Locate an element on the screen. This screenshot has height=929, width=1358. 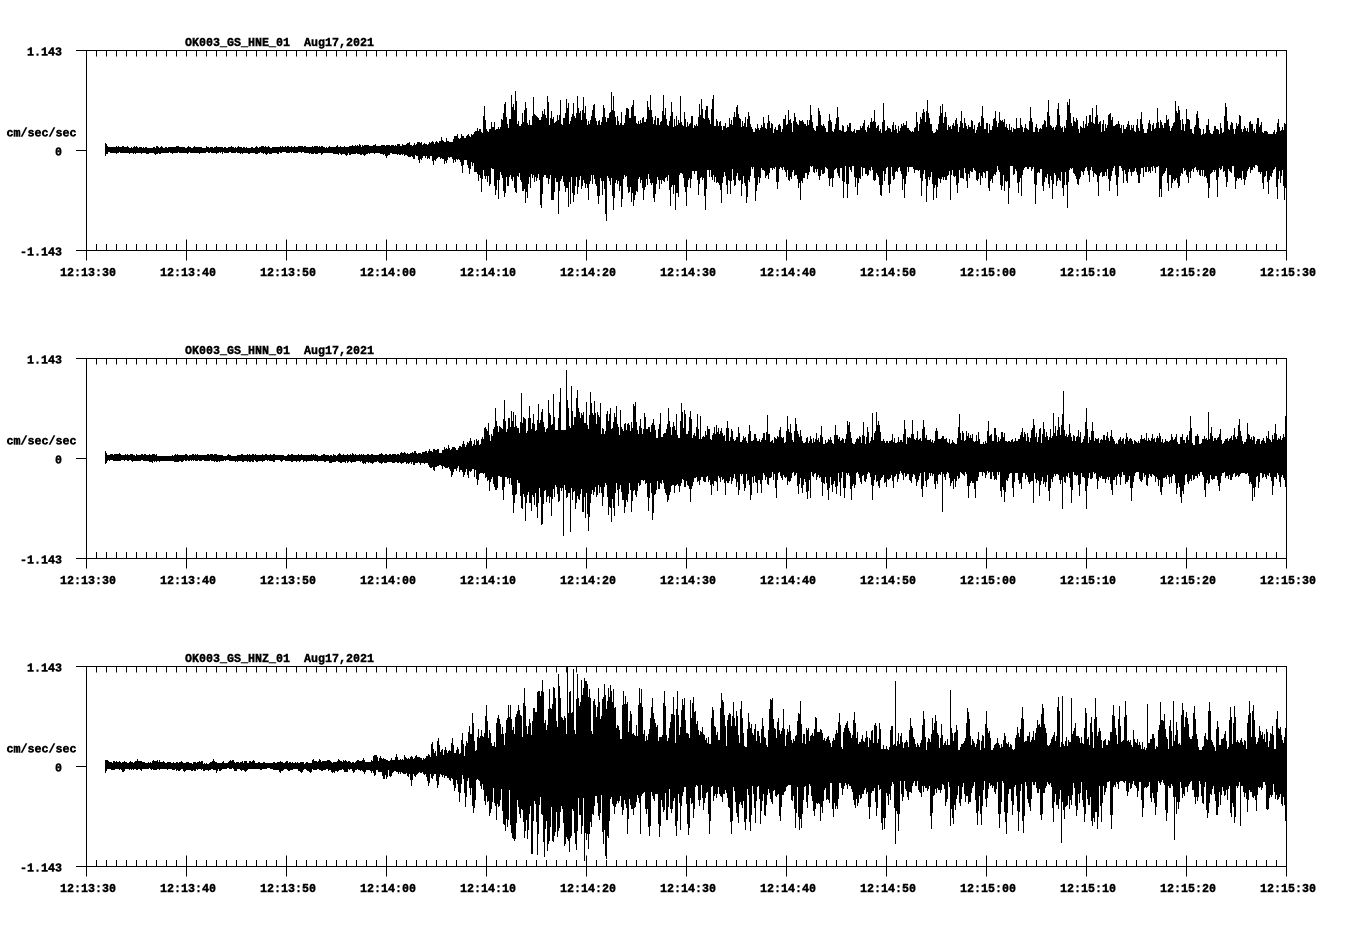
svg-text: OK003_GS_HNZ_01 is located at coordinates (237, 659).